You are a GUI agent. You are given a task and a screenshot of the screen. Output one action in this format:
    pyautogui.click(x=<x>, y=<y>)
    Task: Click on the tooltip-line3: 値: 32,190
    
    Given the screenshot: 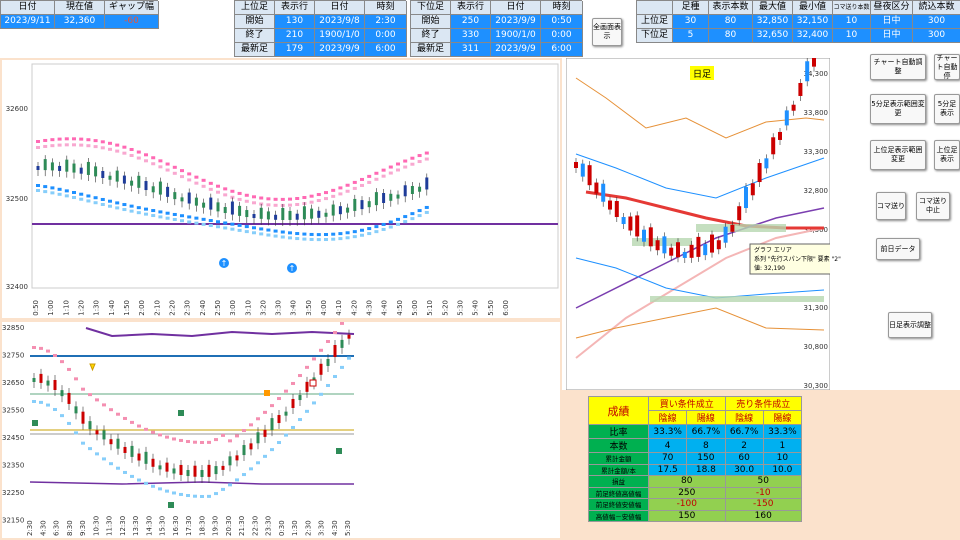 What is the action you would take?
    pyautogui.click(x=769, y=268)
    